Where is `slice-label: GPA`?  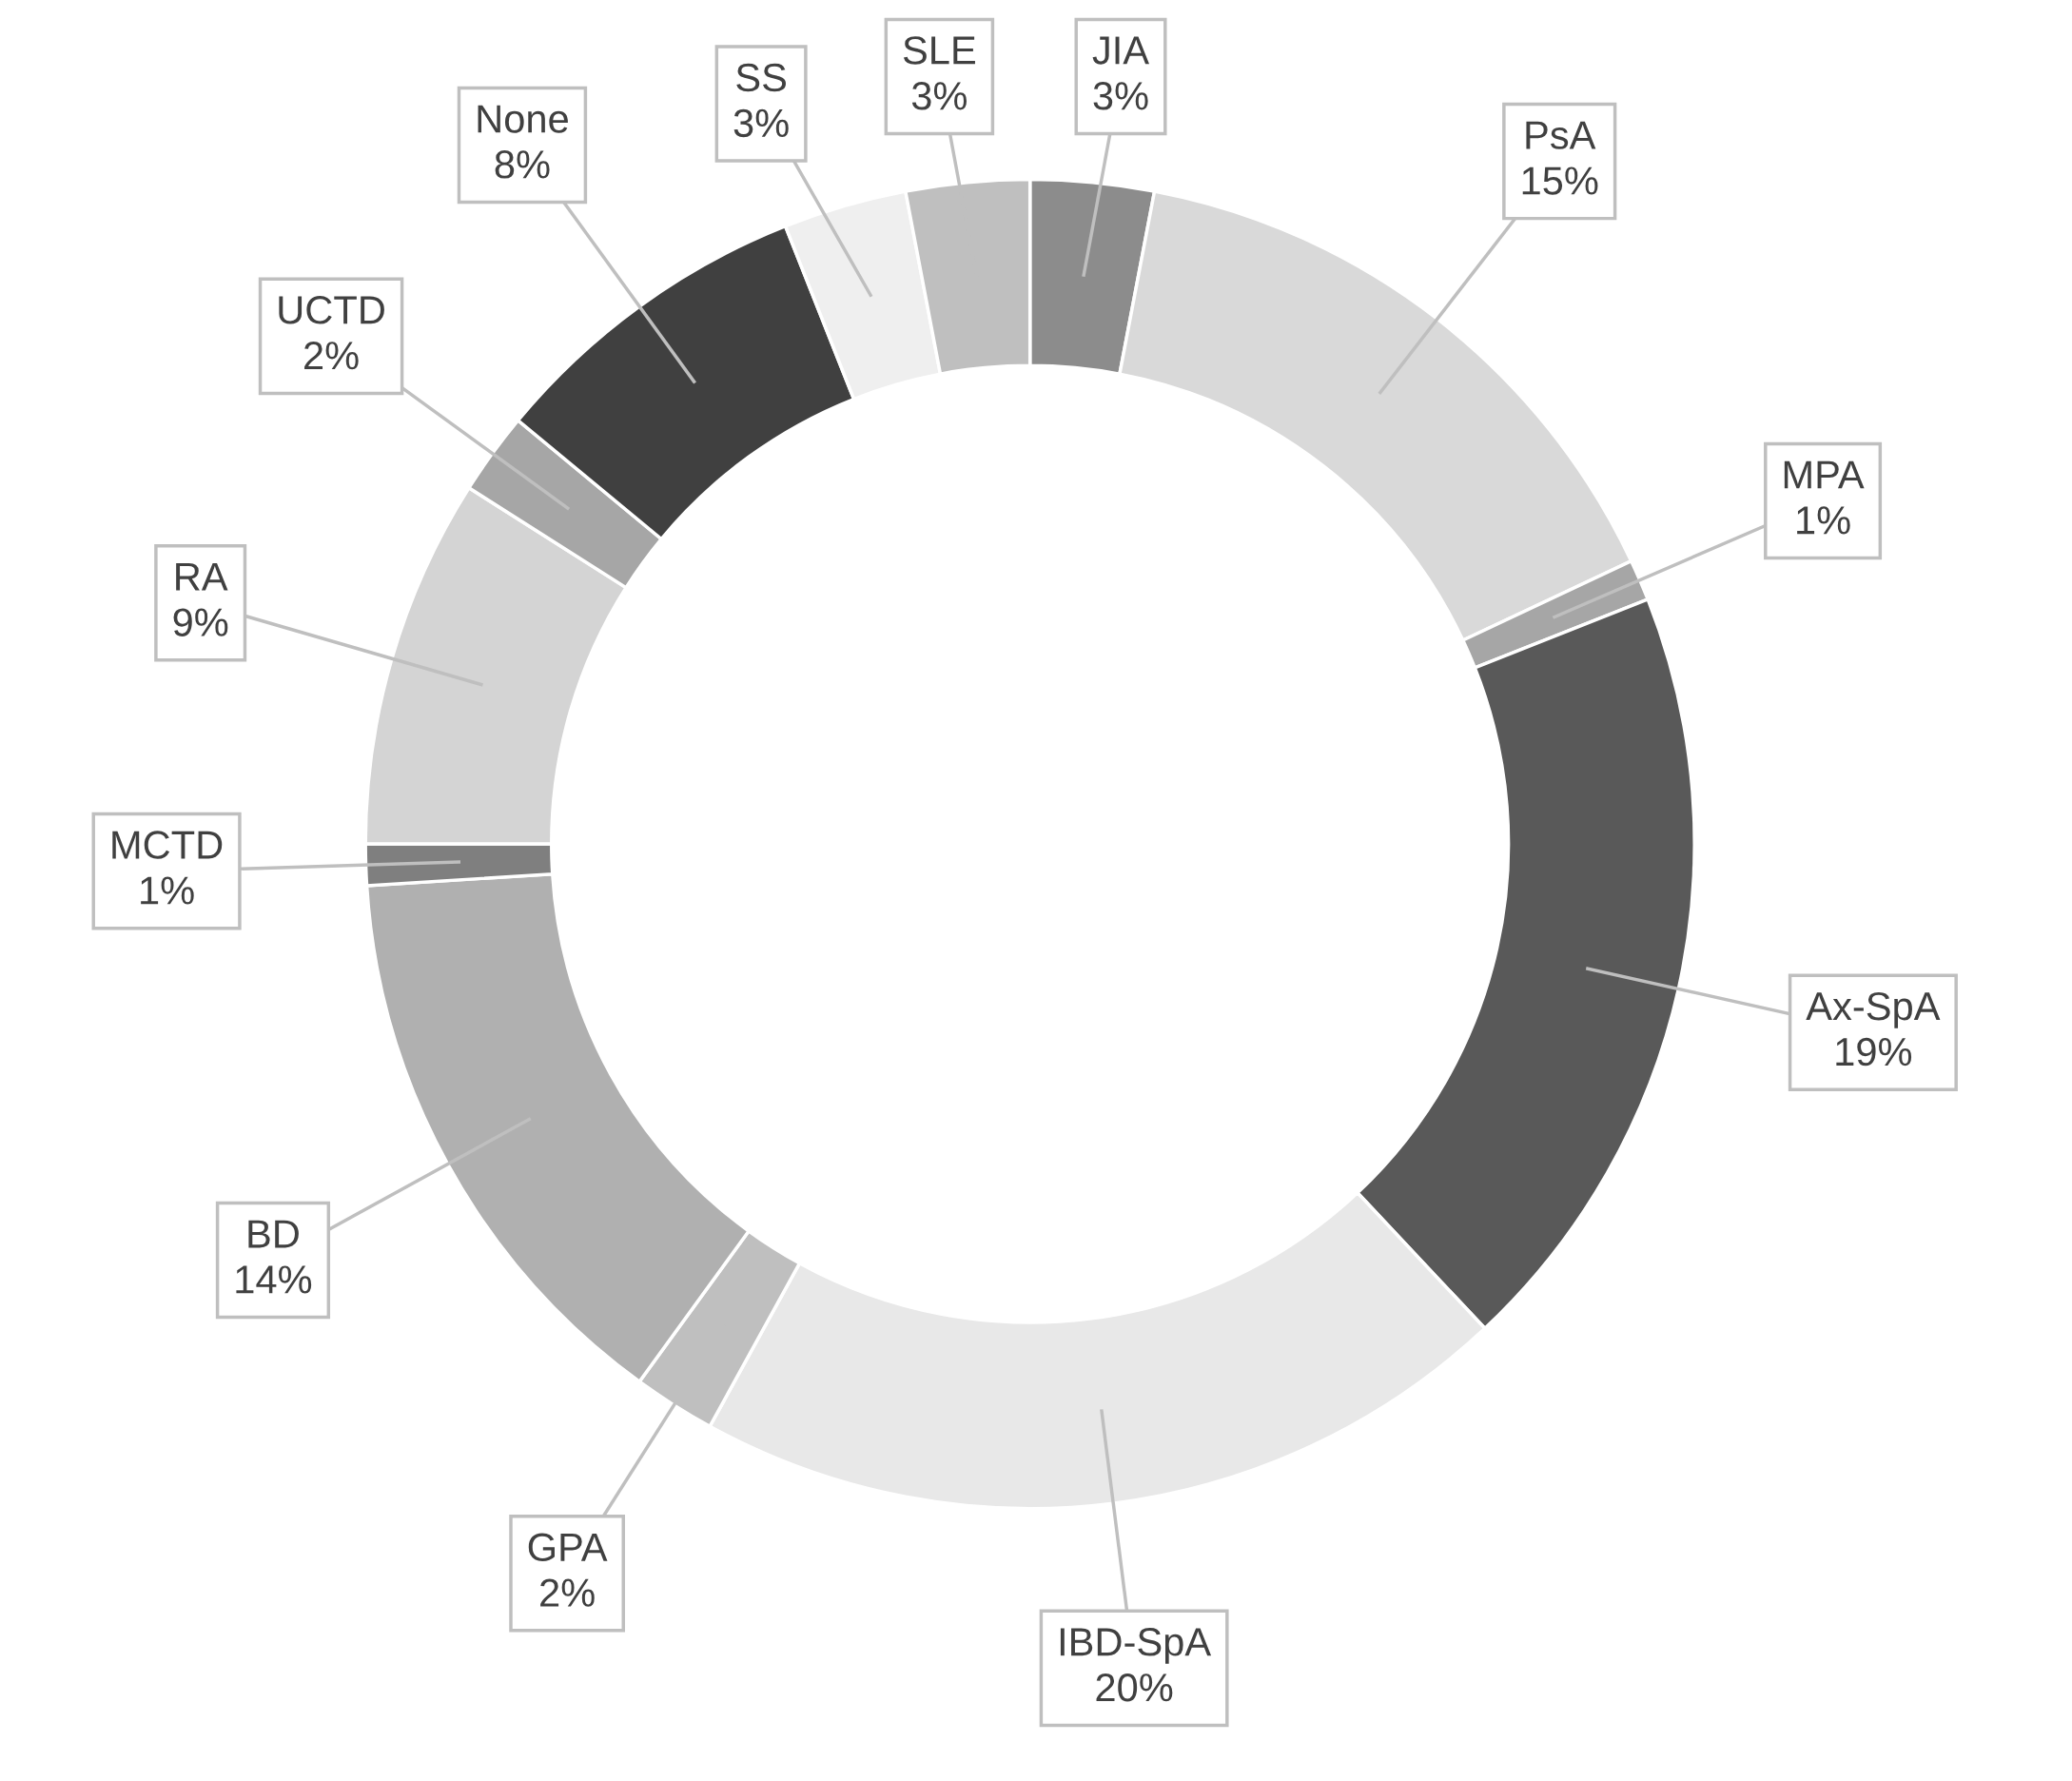
slice-label: GPA is located at coordinates (568, 1547).